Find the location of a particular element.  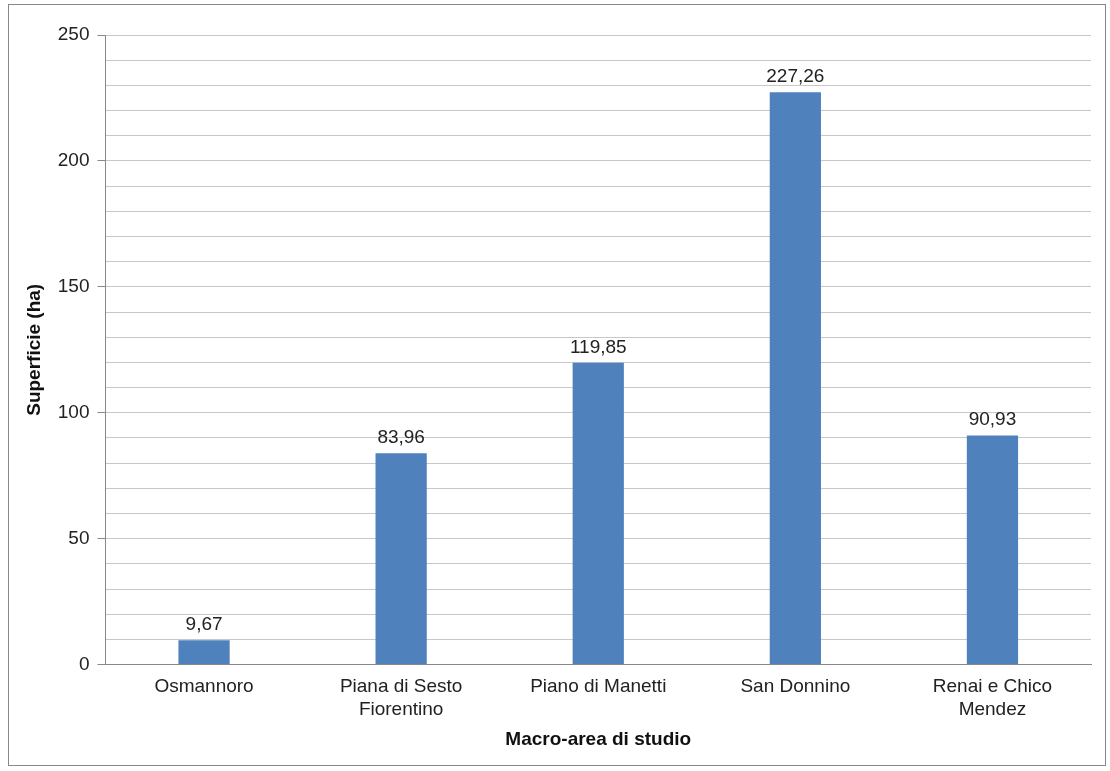

y-tick-label: 0 is located at coordinates (84, 663).